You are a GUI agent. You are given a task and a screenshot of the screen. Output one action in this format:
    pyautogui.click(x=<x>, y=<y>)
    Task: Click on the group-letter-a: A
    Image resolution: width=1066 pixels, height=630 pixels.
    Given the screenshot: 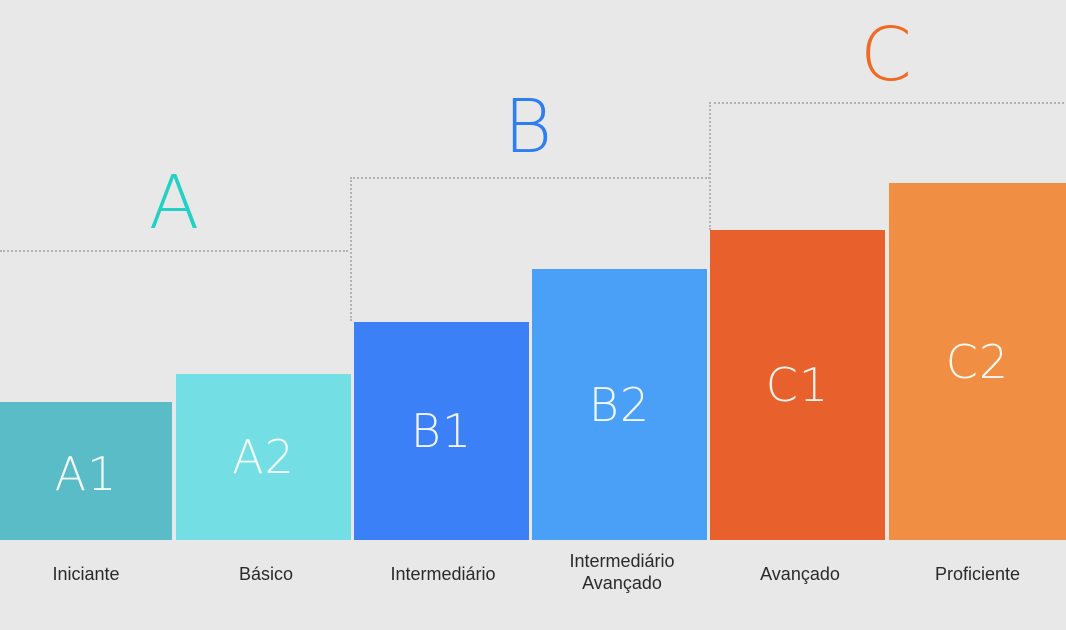 What is the action you would take?
    pyautogui.click(x=174, y=203)
    